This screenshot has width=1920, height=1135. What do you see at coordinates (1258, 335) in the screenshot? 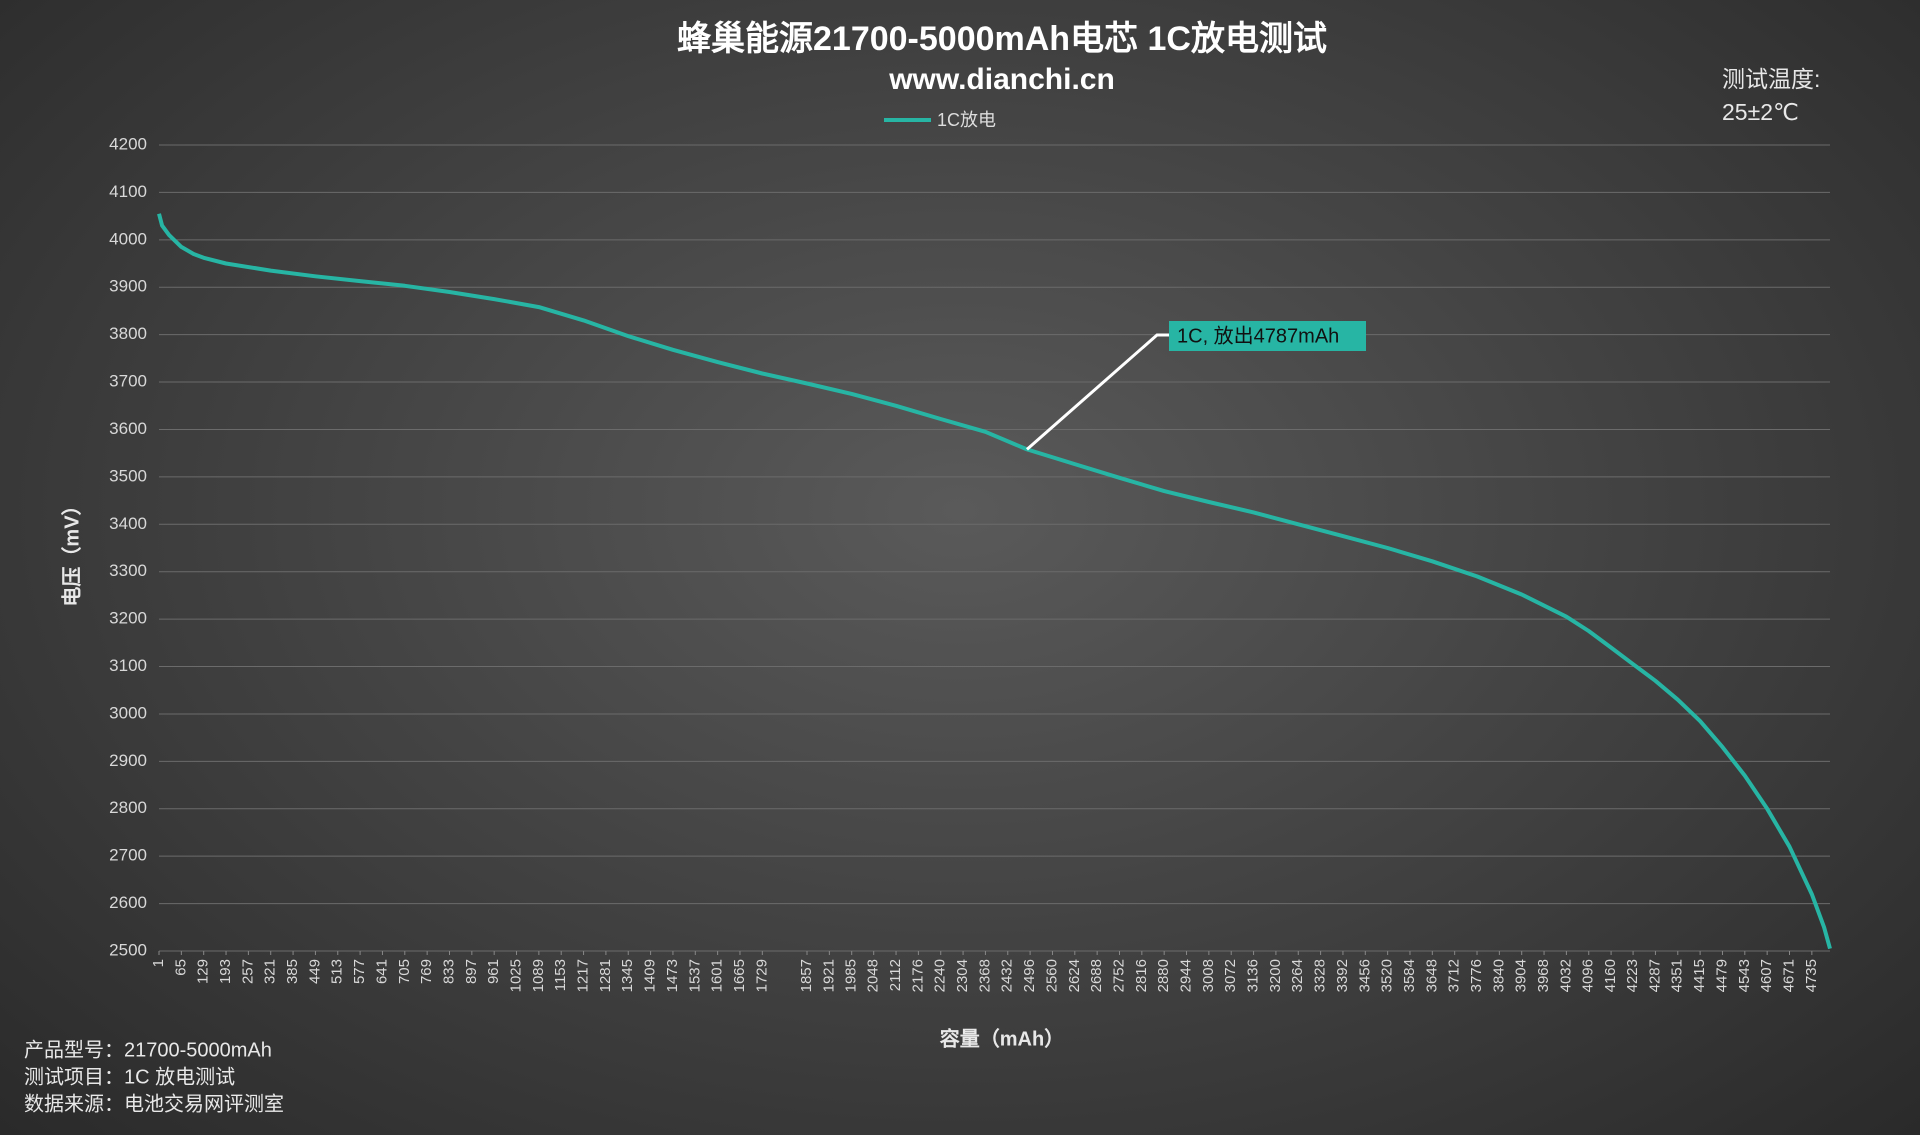
I see `annotation-text: 1C, 放出4787mAh` at bounding box center [1258, 335].